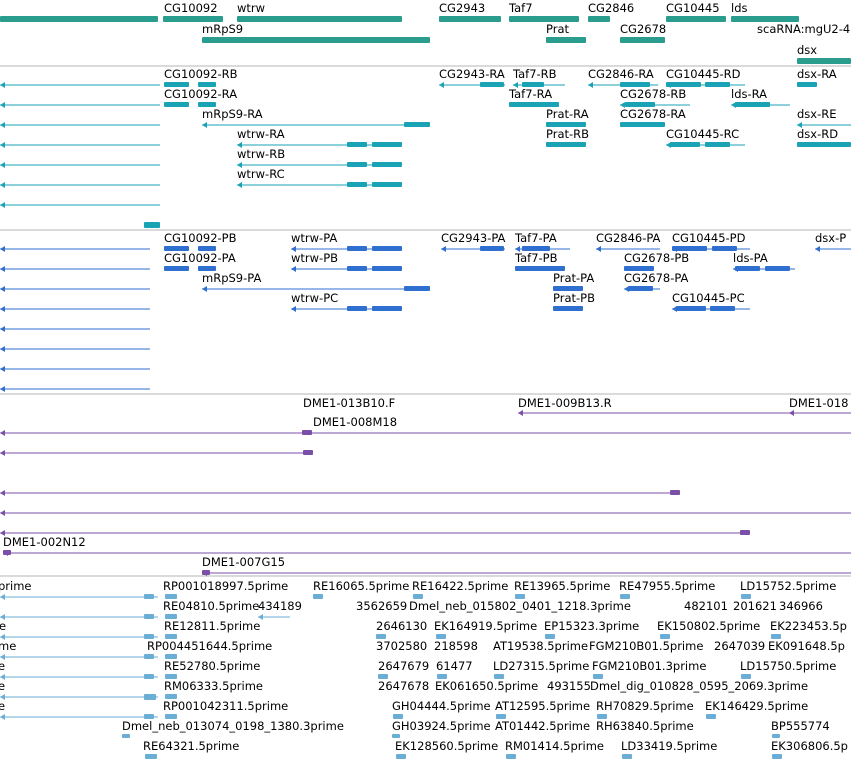 The width and height of the screenshot is (851, 762). I want to click on feature-label-3562659: 3562659, so click(381, 606).